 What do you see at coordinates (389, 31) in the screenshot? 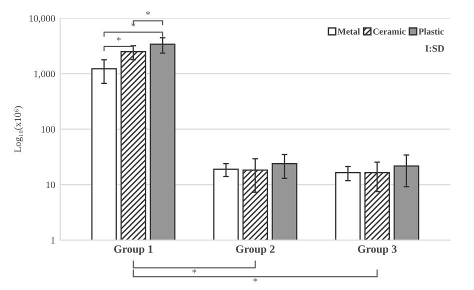
I see `legend-label: Ceramic` at bounding box center [389, 31].